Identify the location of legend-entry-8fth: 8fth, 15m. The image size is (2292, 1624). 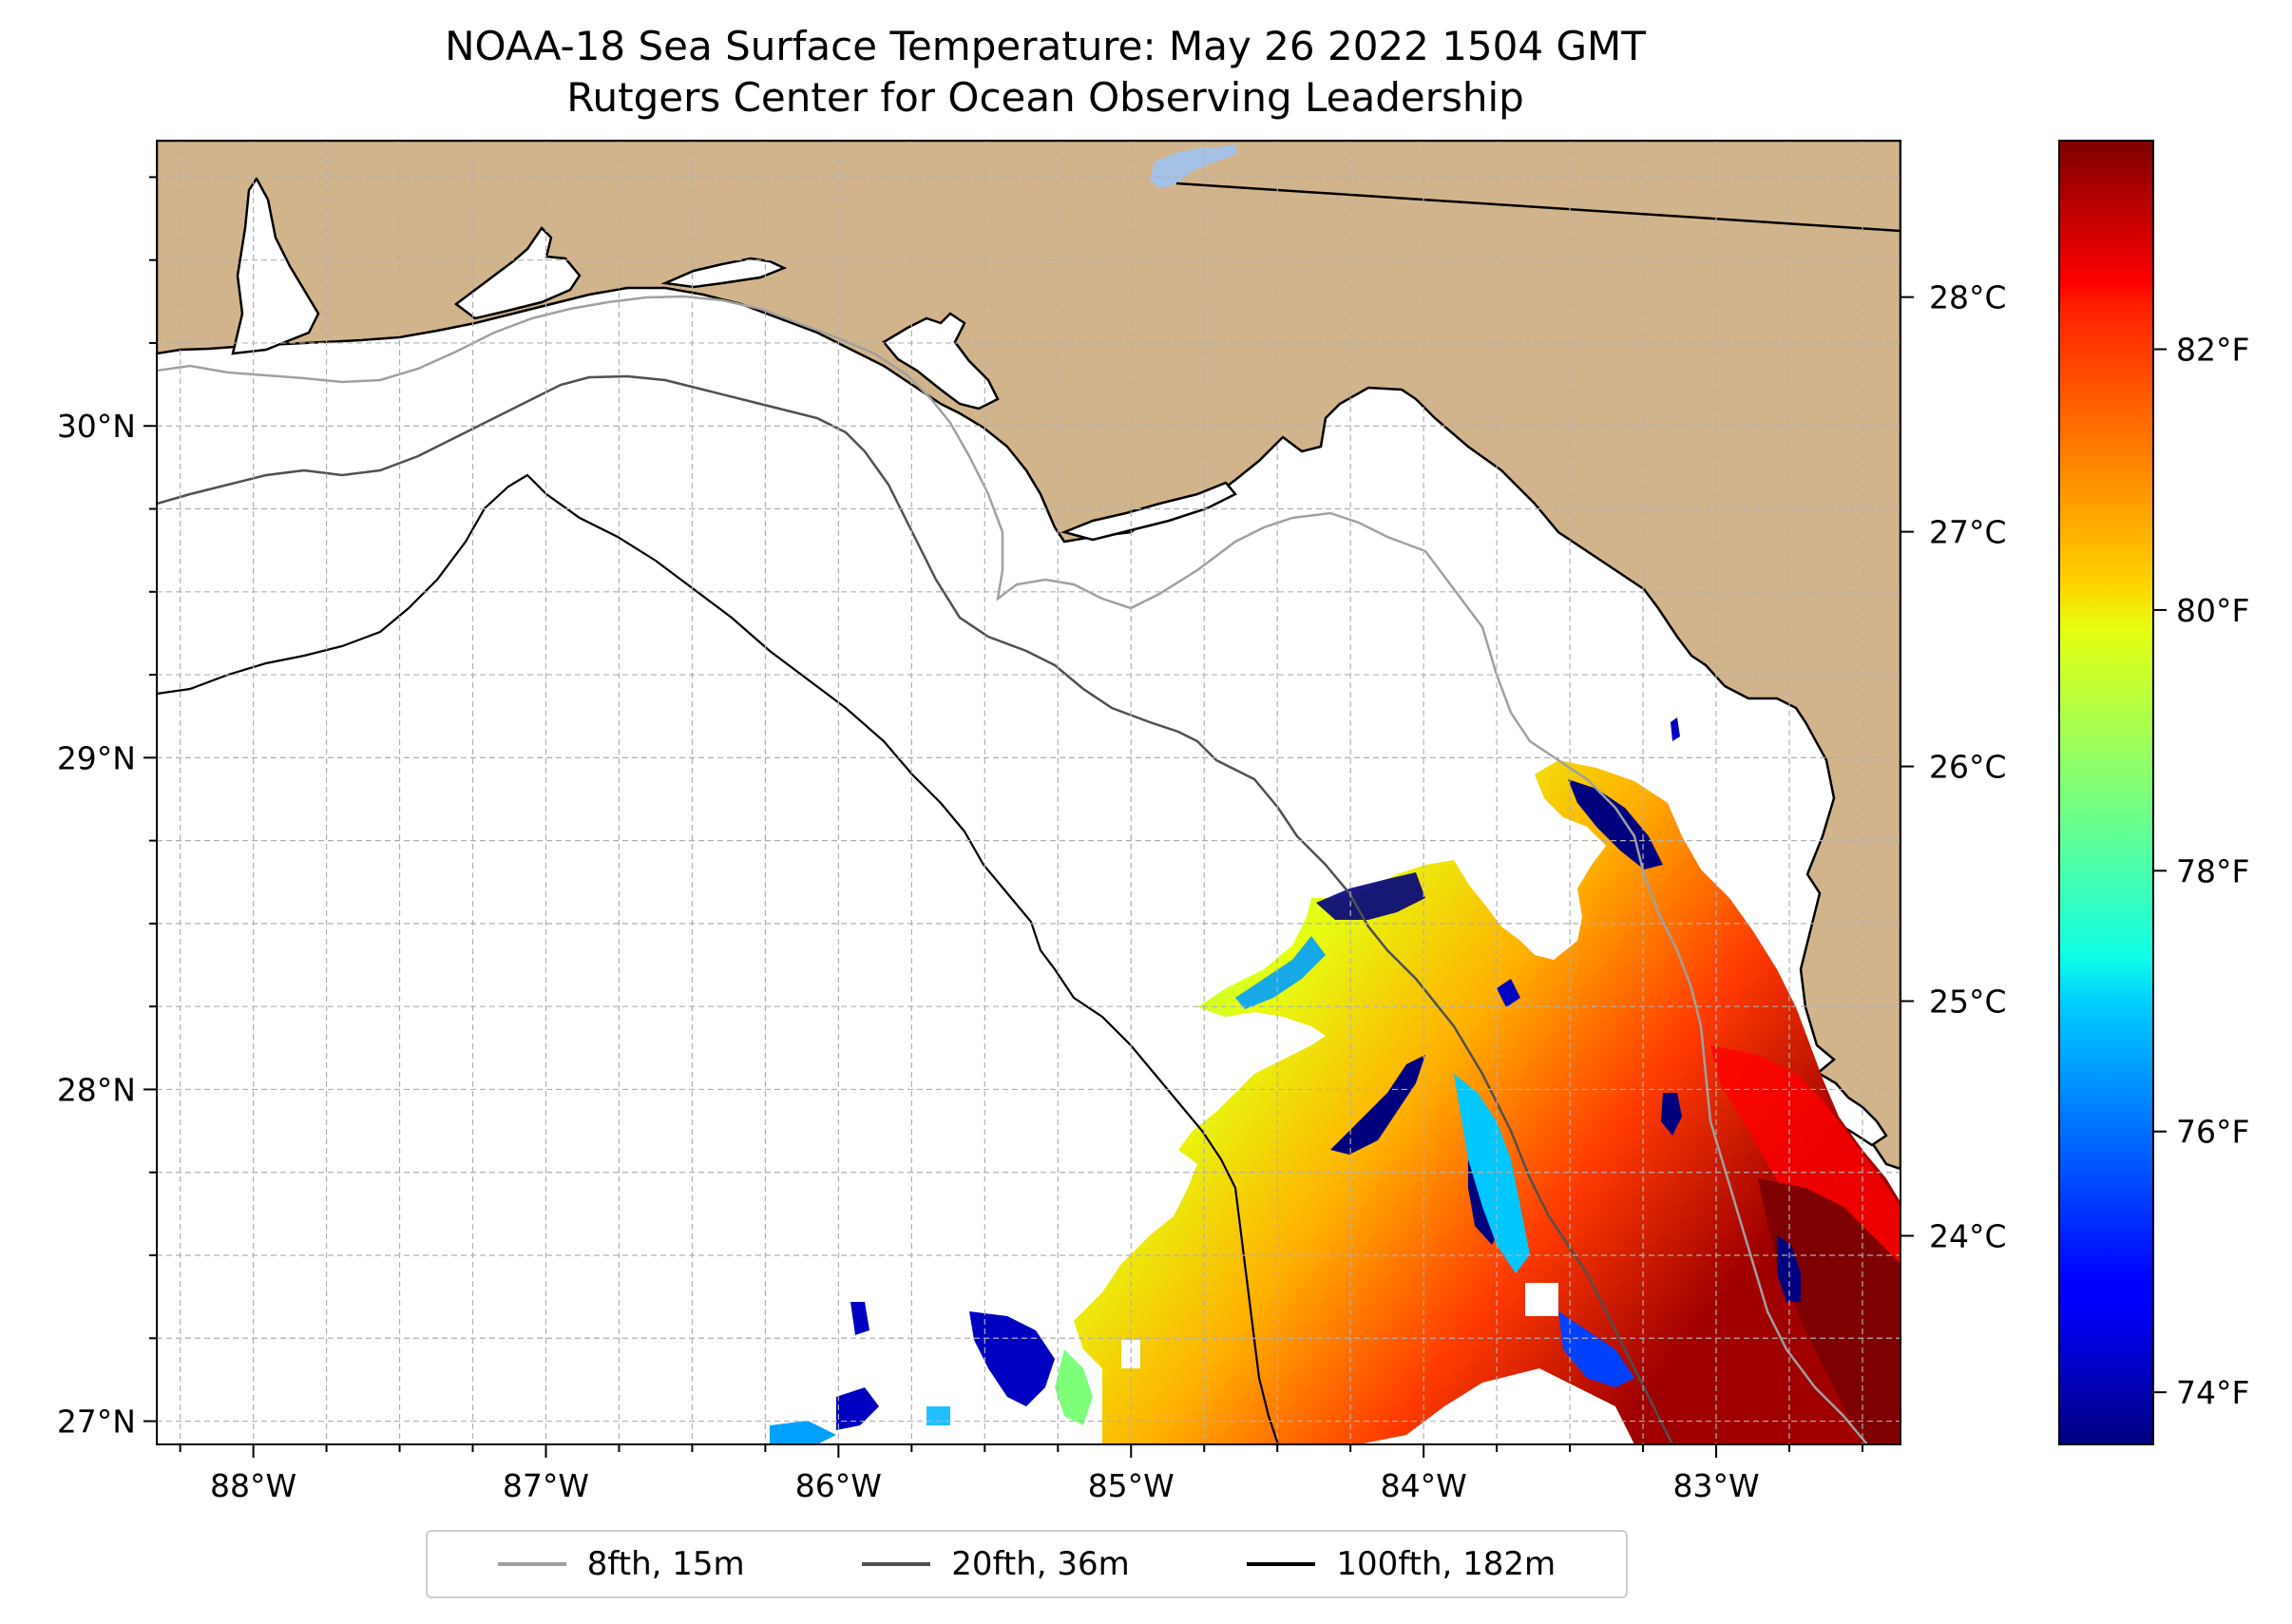
(621, 1564).